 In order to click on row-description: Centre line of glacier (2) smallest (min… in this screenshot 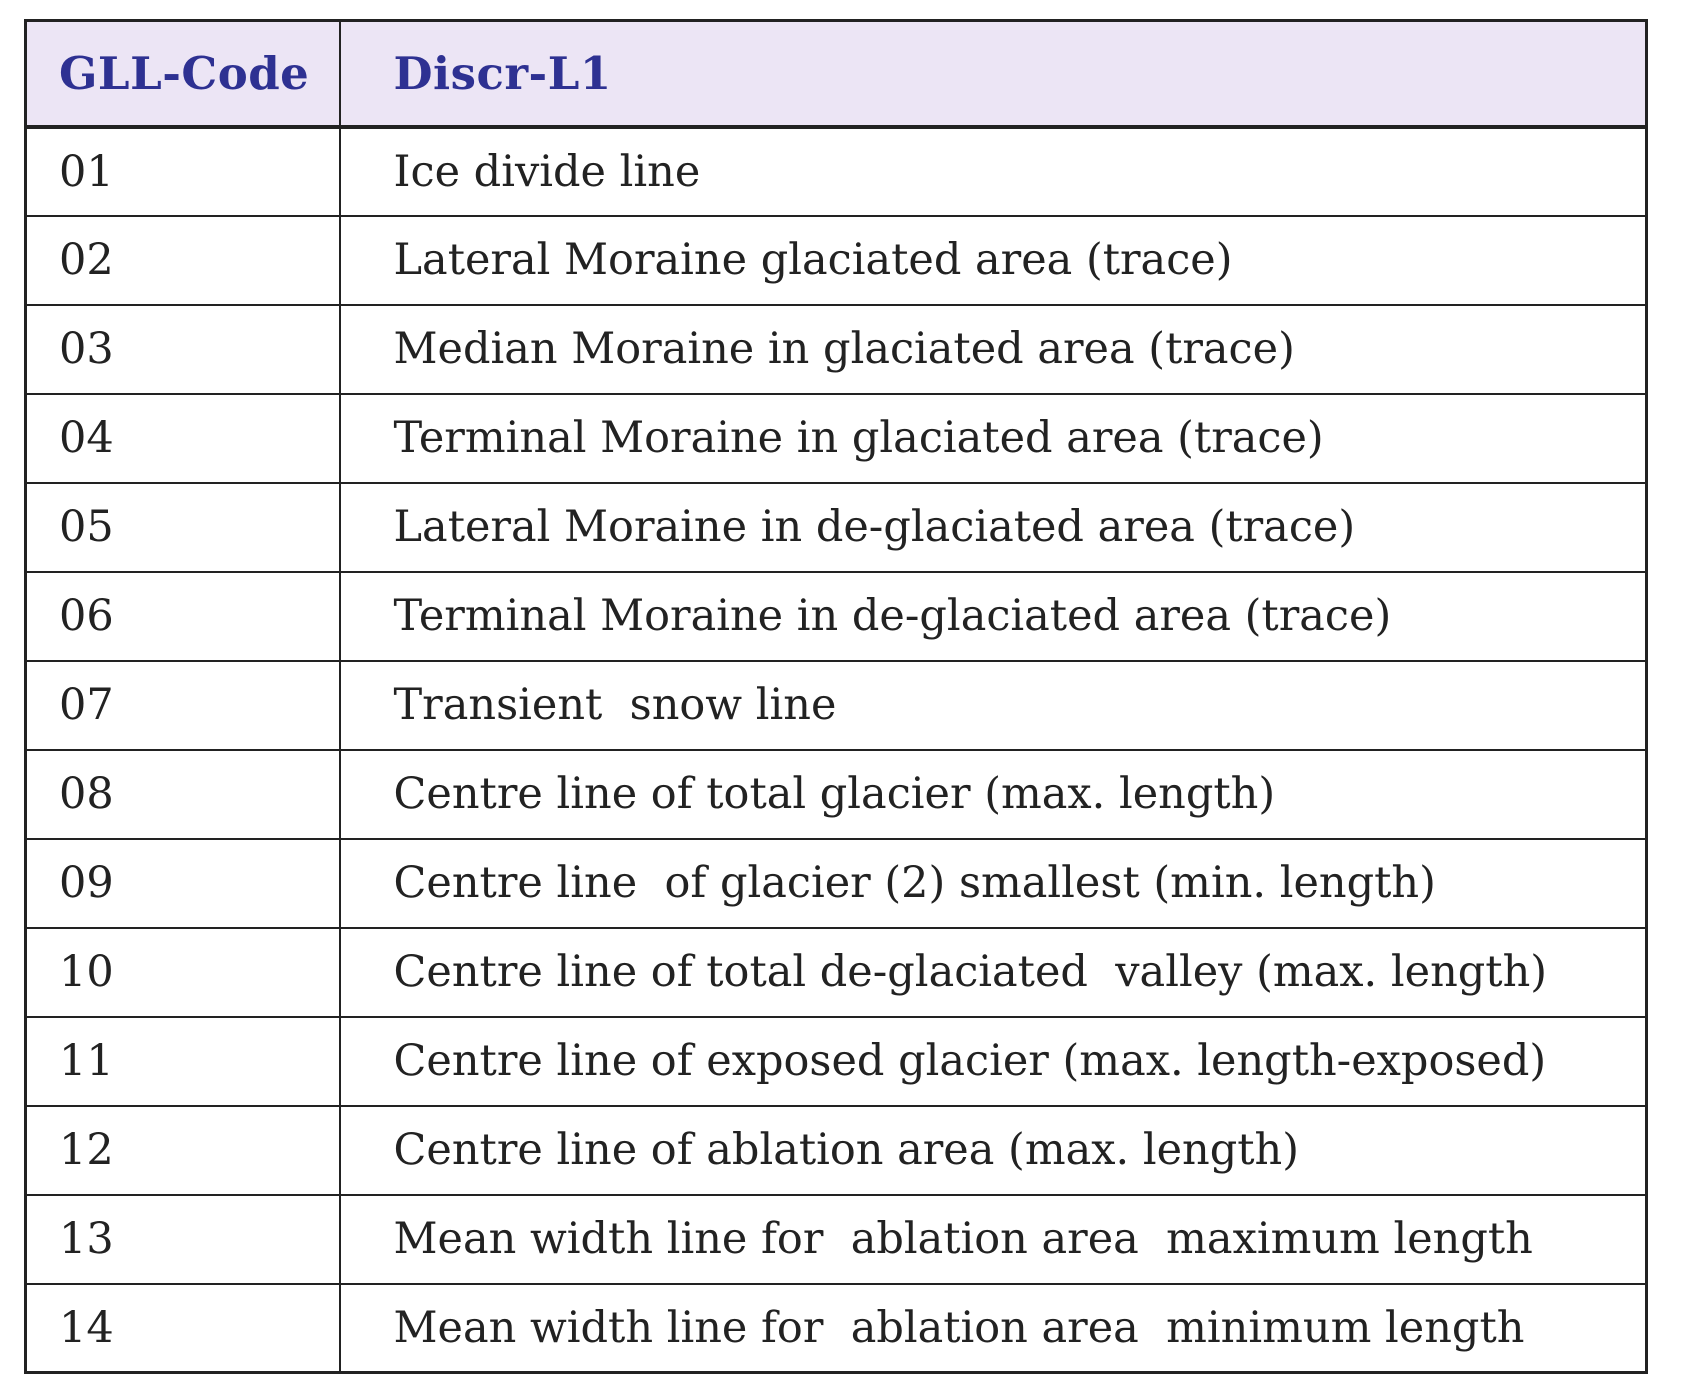, I will do `click(993, 883)`.